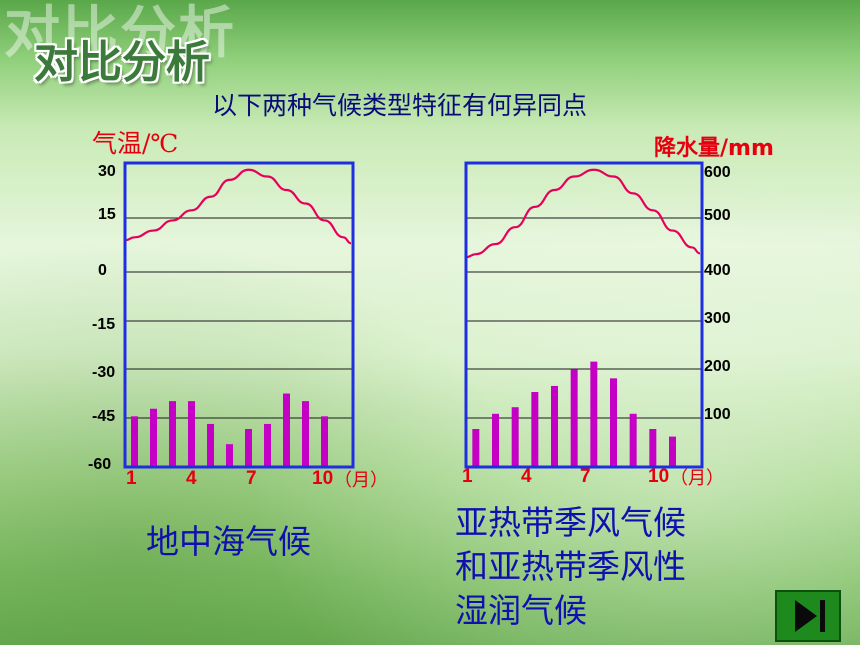 This screenshot has height=645, width=860. Describe the element at coordinates (107, 171) in the screenshot. I see `temp-tick-label: 30` at that location.